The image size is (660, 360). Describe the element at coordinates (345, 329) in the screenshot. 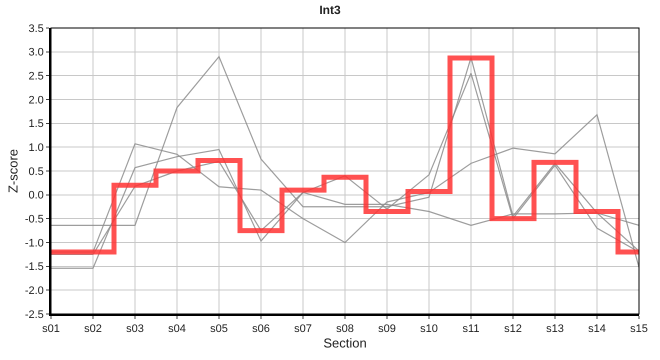

I see `x-tick-label: s08` at that location.